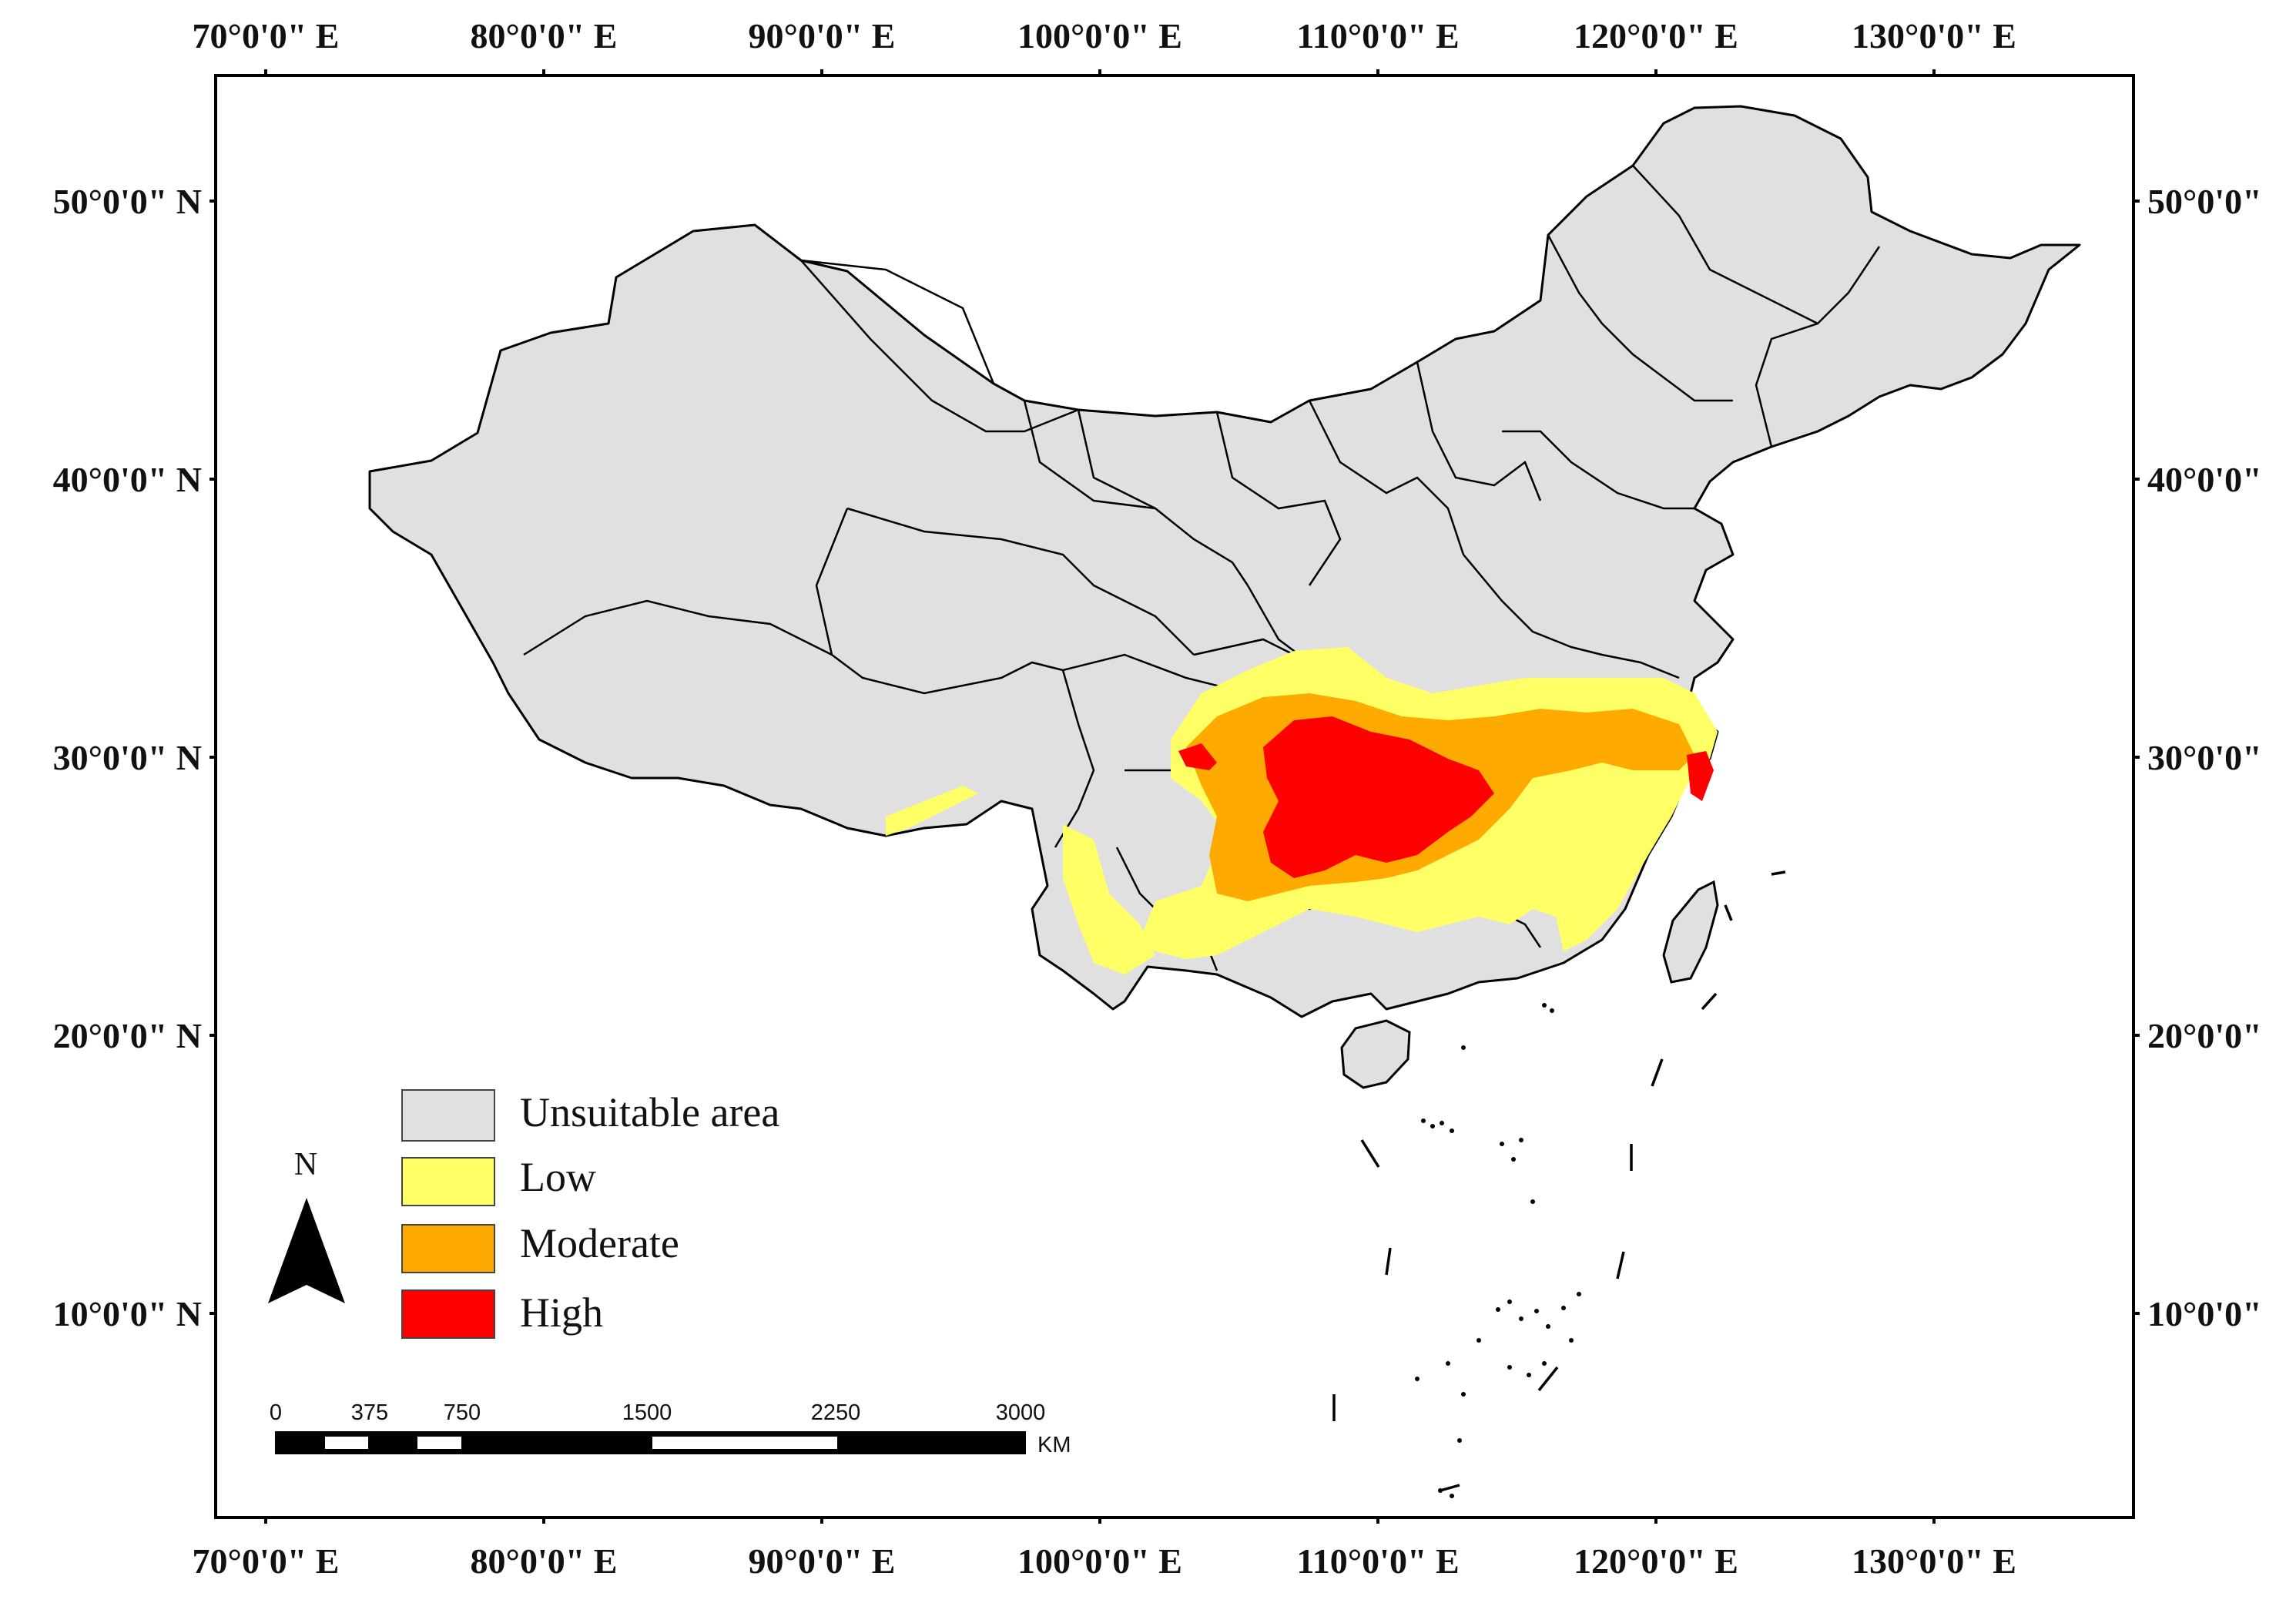  I want to click on right-latitude-labels: 50°0'0" 40°0'0" 30°0'0" 20°0'0" 10°0'0", so click(2204, 758).